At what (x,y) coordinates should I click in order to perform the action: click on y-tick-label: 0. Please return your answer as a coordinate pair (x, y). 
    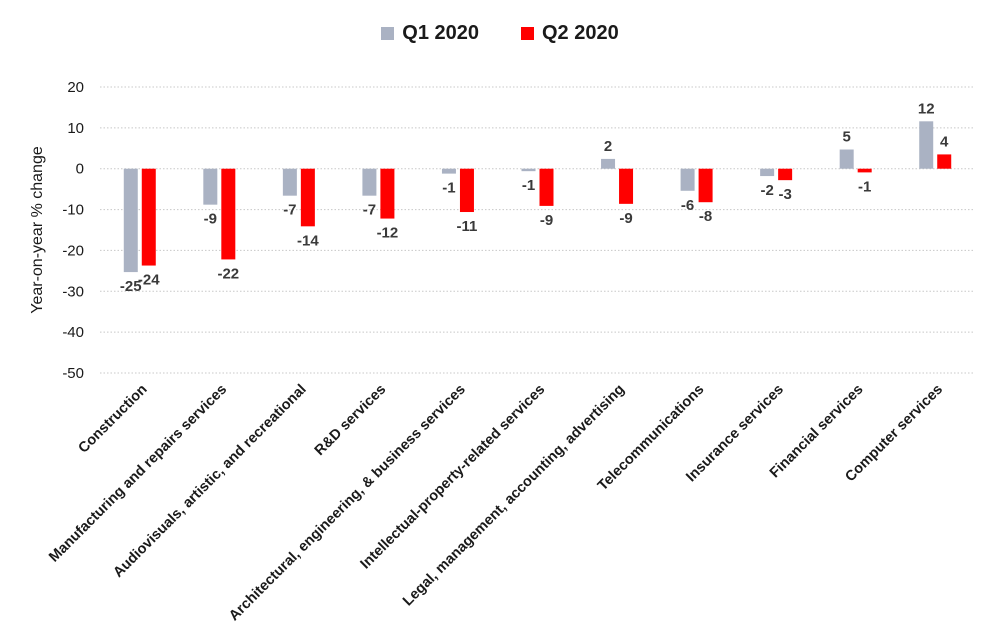
    Looking at the image, I should click on (80, 169).